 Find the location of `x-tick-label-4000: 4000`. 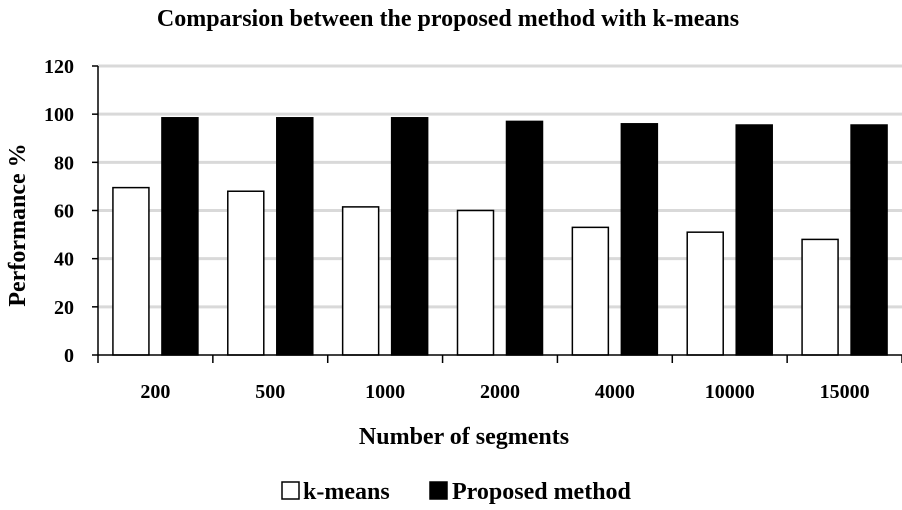

x-tick-label-4000: 4000 is located at coordinates (615, 392).